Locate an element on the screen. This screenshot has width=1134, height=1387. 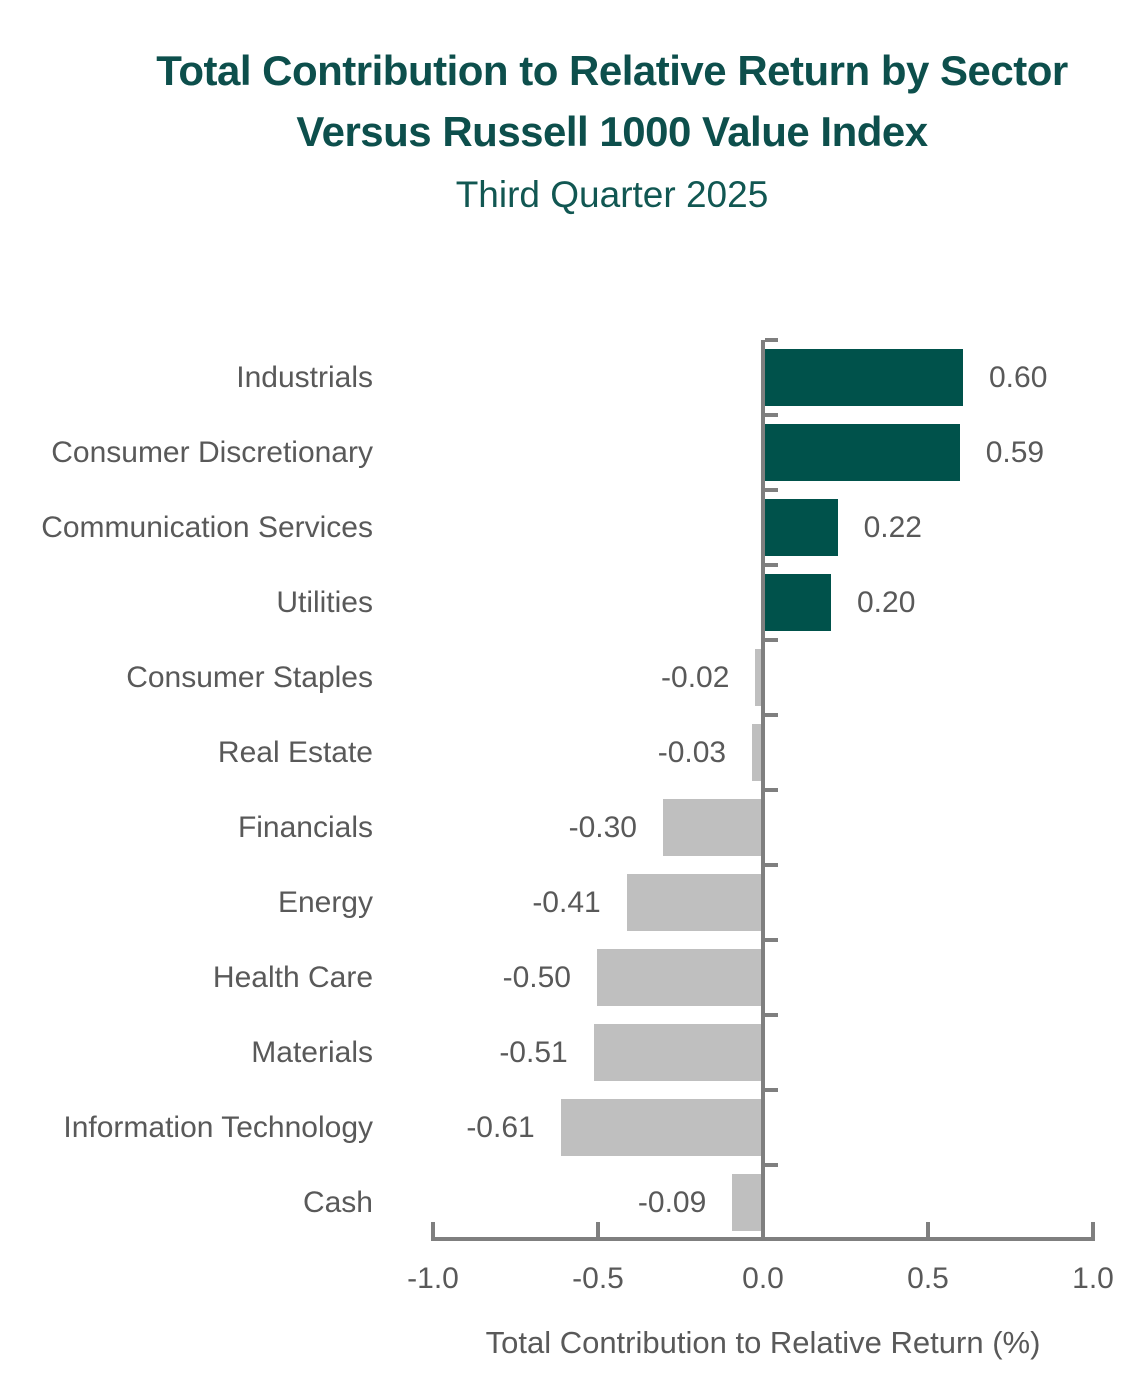
category-label: Cash is located at coordinates (337, 1202).